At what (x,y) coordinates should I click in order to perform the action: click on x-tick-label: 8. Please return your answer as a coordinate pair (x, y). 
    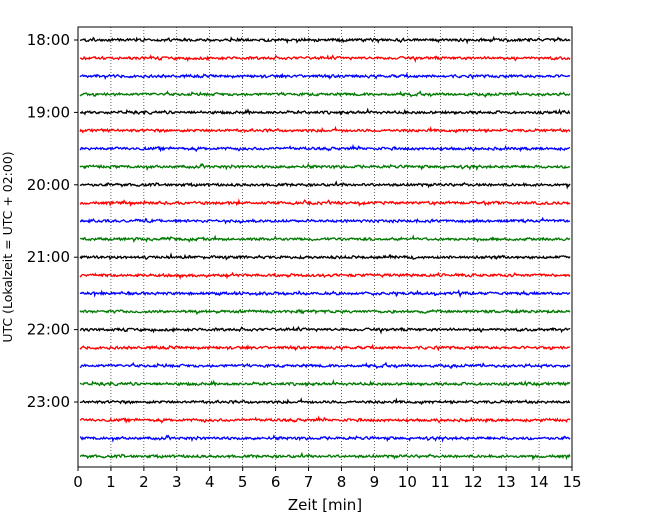
    Looking at the image, I should click on (342, 482).